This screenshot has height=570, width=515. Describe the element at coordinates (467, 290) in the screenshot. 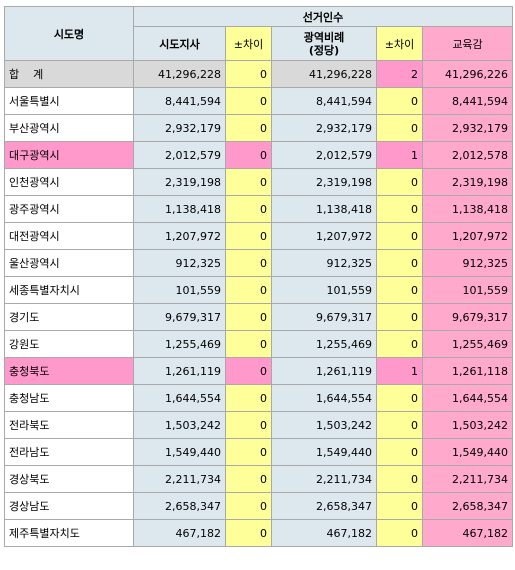

I see `edu-count-cell: 101,559` at that location.